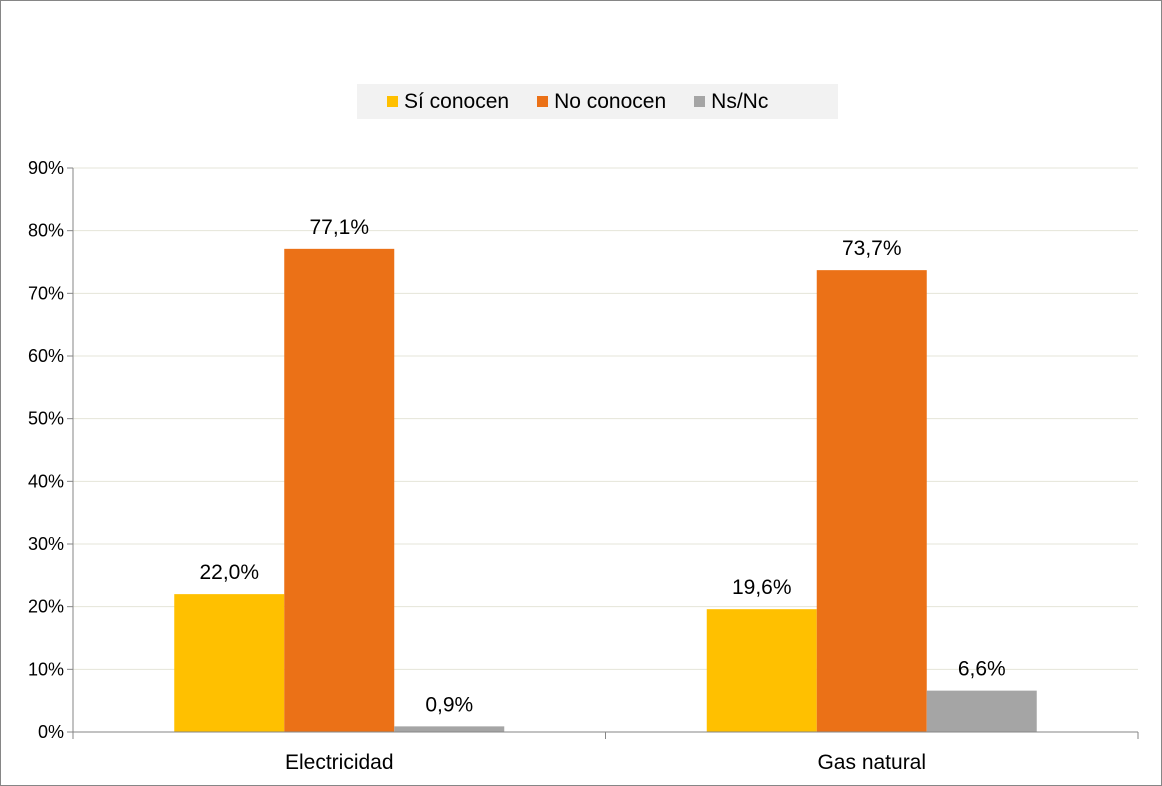  I want to click on legend-label-no-conocen: No conocen, so click(610, 101).